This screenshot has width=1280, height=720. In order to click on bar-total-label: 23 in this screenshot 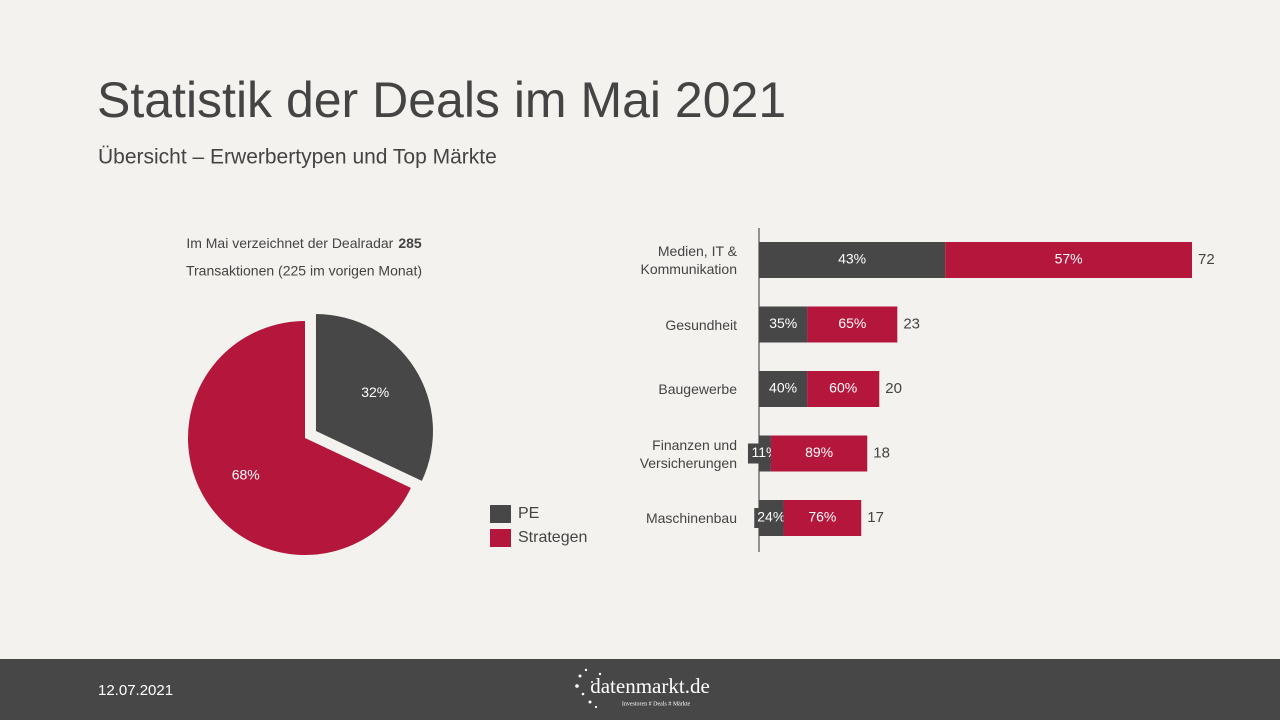, I will do `click(911, 323)`.